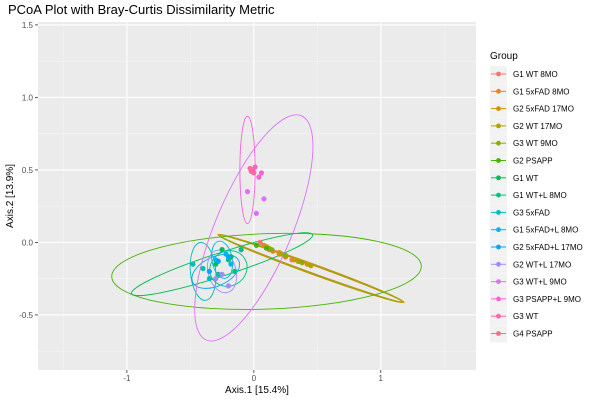  What do you see at coordinates (543, 109) in the screenshot?
I see `legend-label: G2 5xFAD 17MO` at bounding box center [543, 109].